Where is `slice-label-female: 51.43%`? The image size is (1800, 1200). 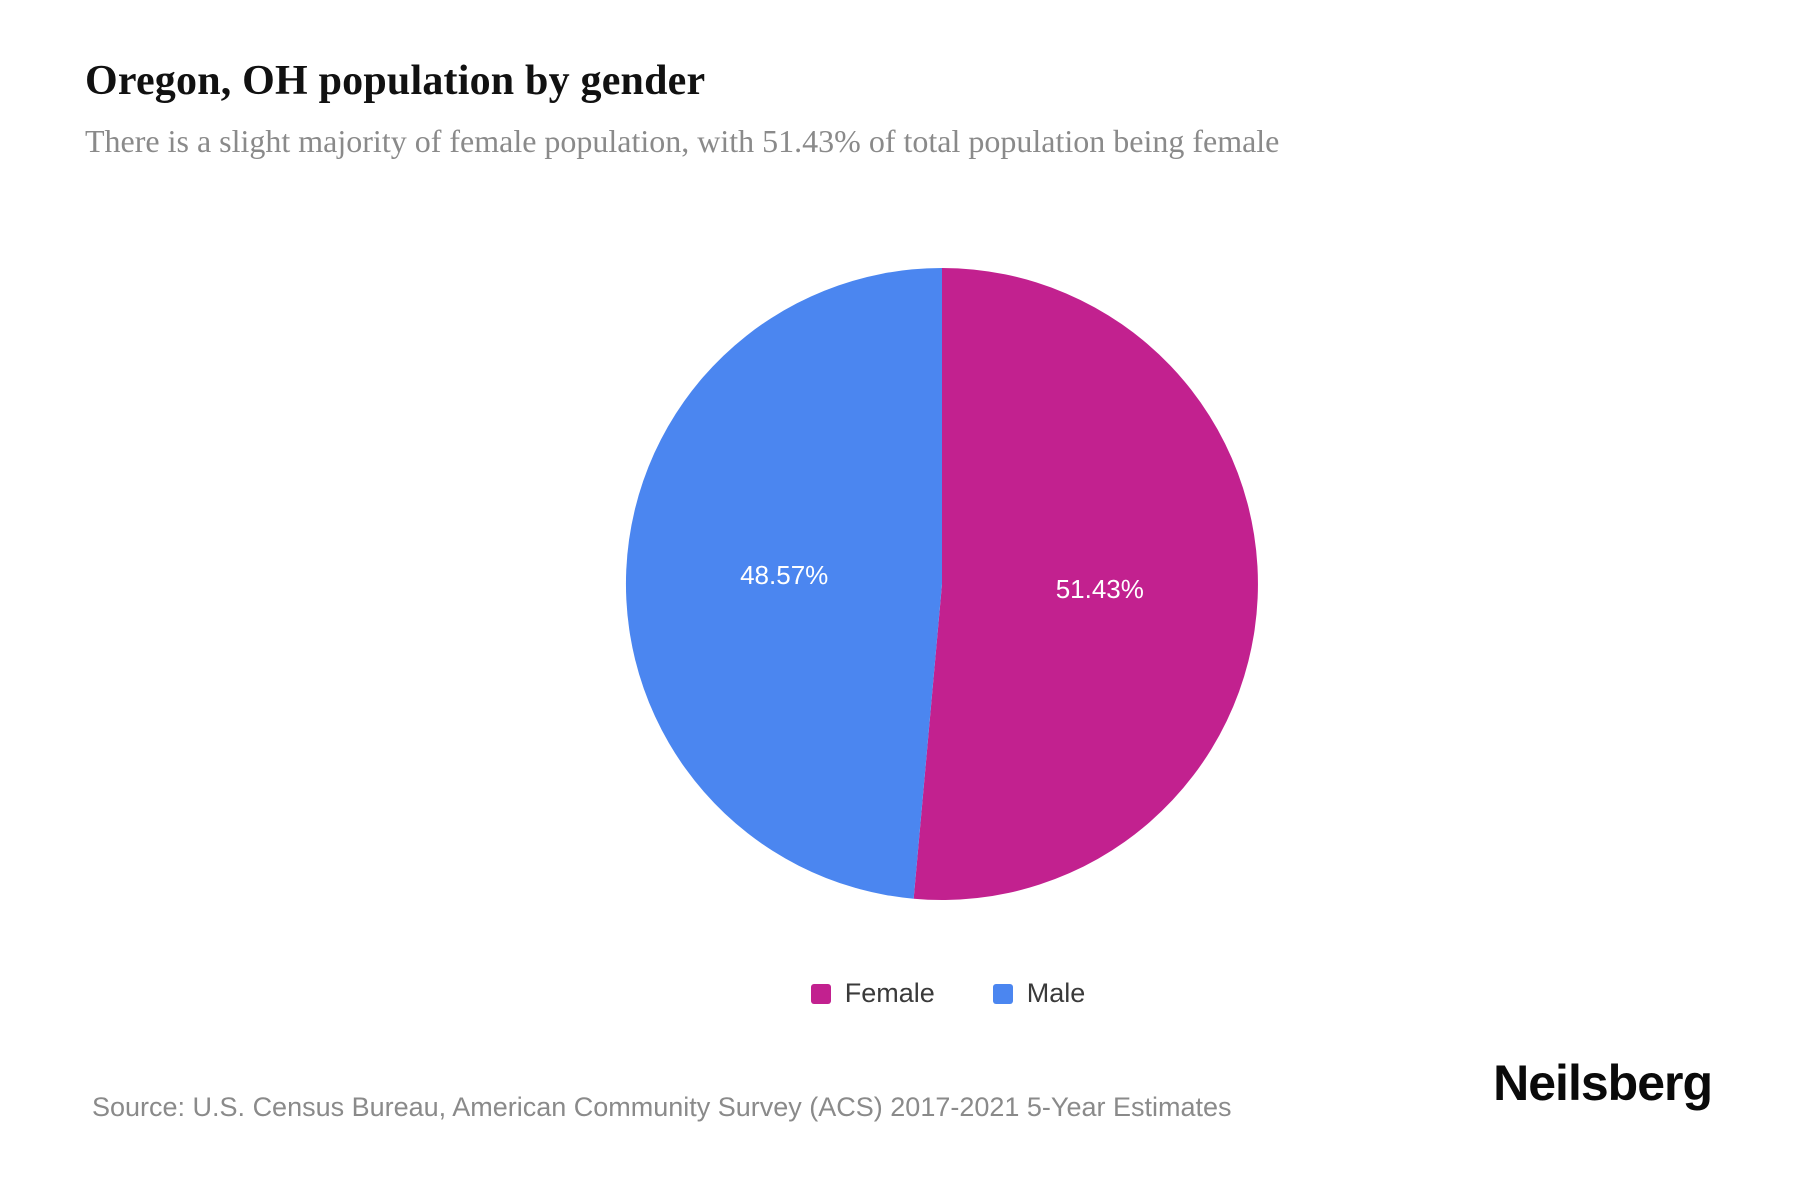
slice-label-female: 51.43% is located at coordinates (1100, 589).